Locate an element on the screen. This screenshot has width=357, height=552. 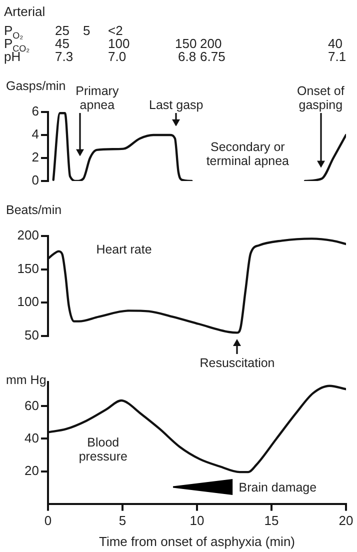
annotation: Primary apnea is located at coordinates (98, 98).